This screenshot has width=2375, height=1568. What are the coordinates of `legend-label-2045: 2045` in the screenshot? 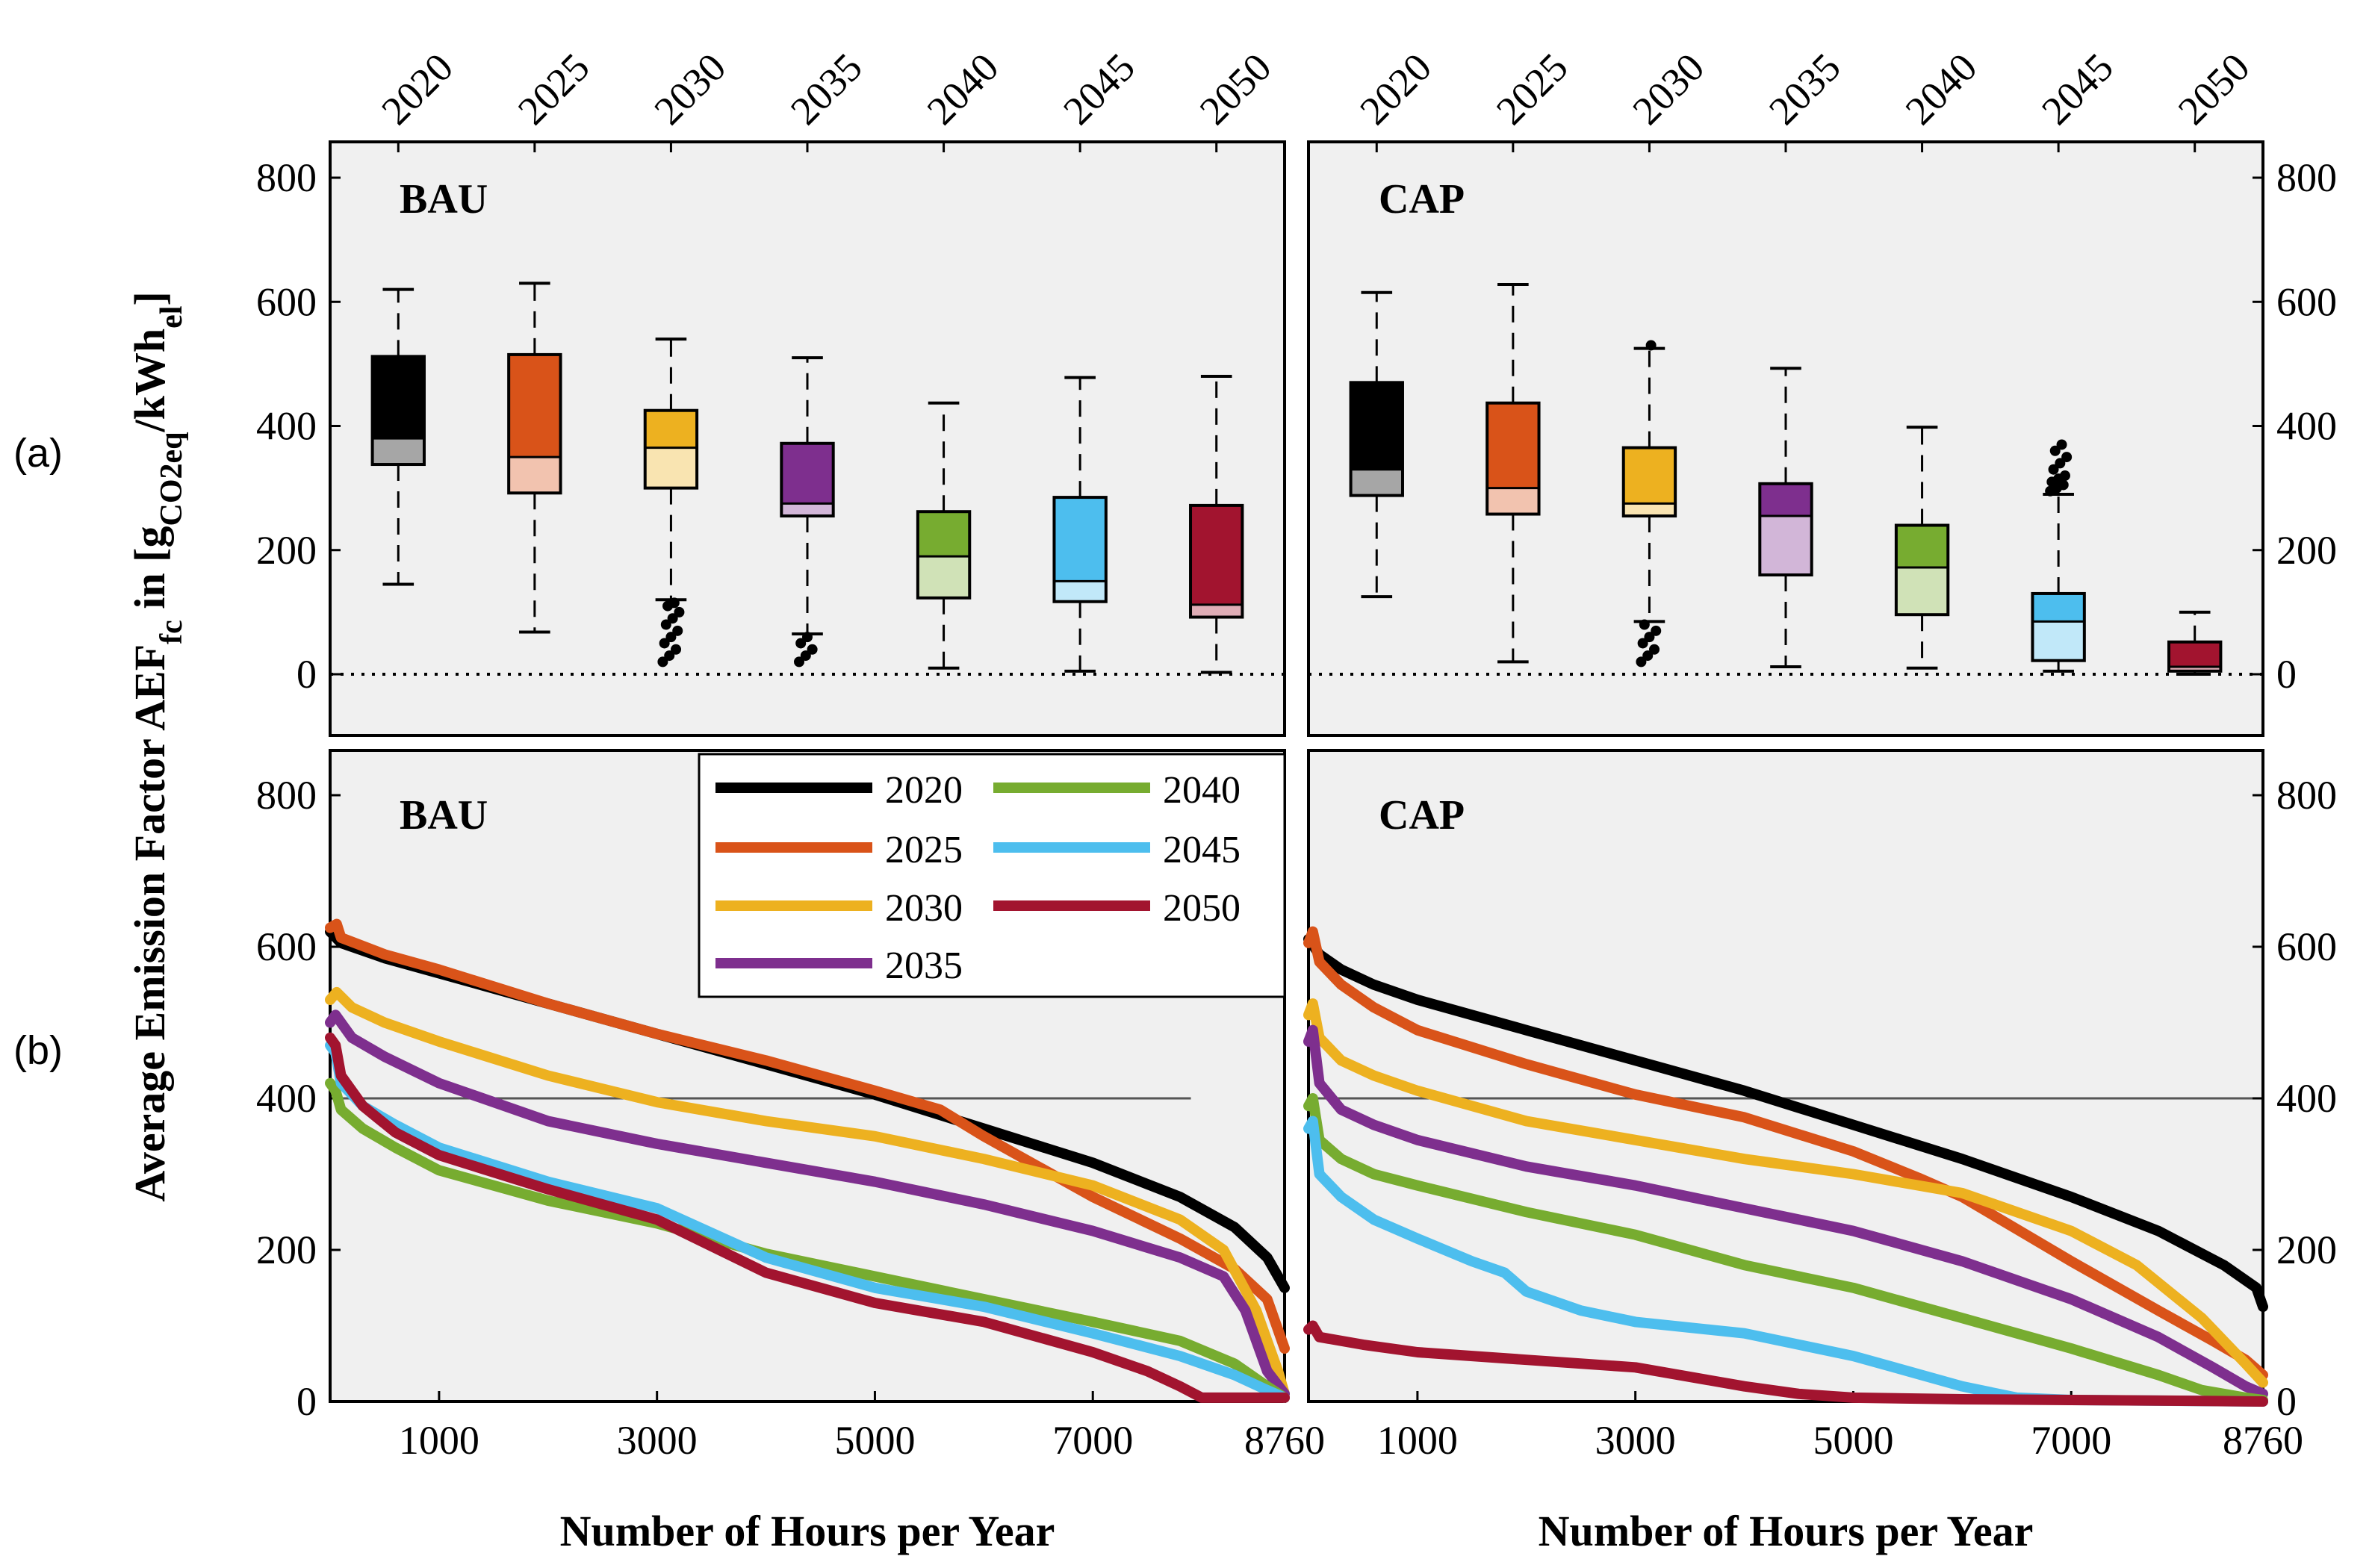 It's located at (1202, 850).